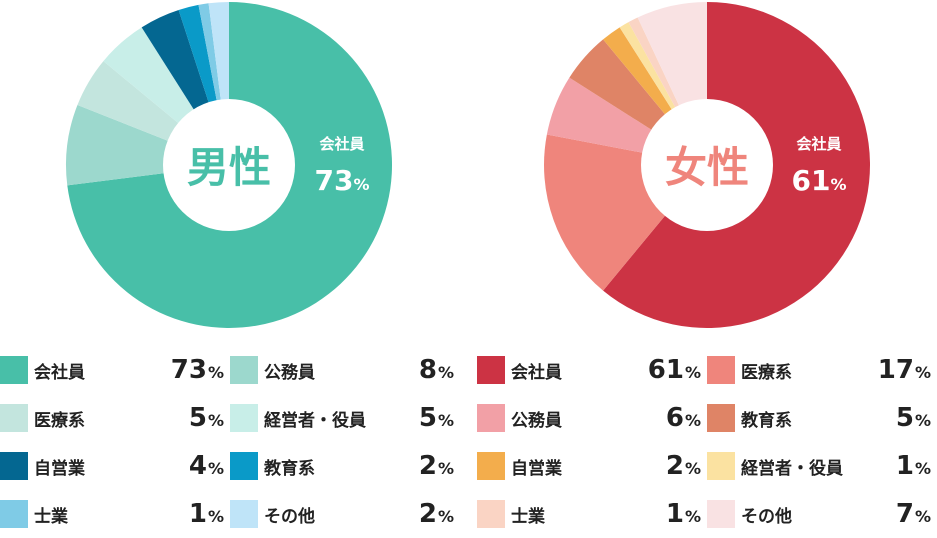 This screenshot has width=937, height=538. Describe the element at coordinates (766, 420) in the screenshot. I see `female-legend-label: 教育系` at that location.